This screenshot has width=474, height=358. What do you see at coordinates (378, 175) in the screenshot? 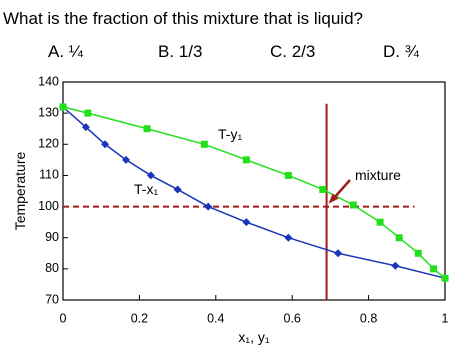
I see `annotation: mixture` at bounding box center [378, 175].